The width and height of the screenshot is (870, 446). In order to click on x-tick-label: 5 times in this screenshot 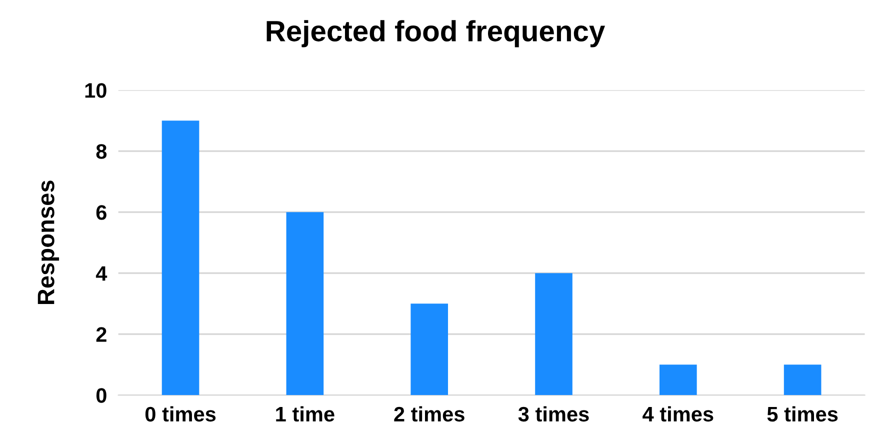, I will do `click(802, 414)`.